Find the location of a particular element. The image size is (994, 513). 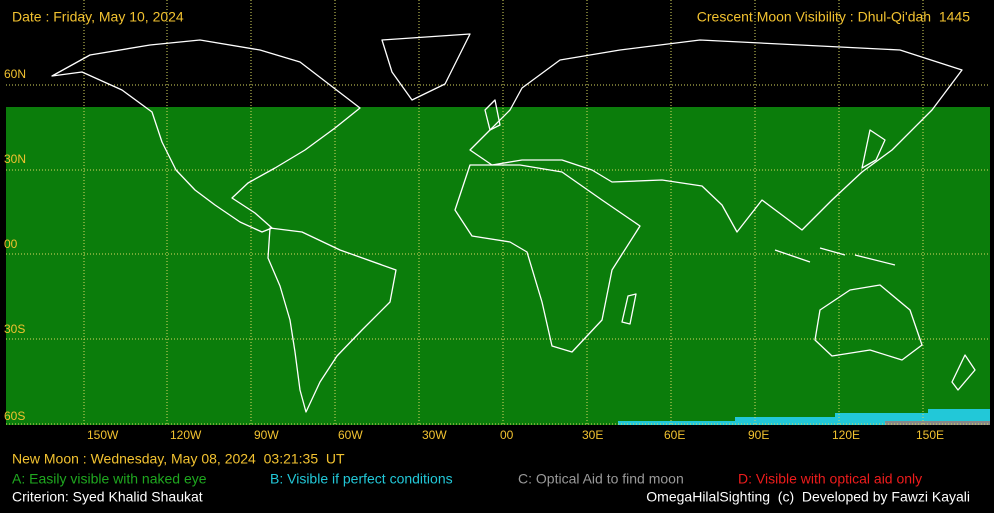

lon-label: 60W is located at coordinates (350, 435).